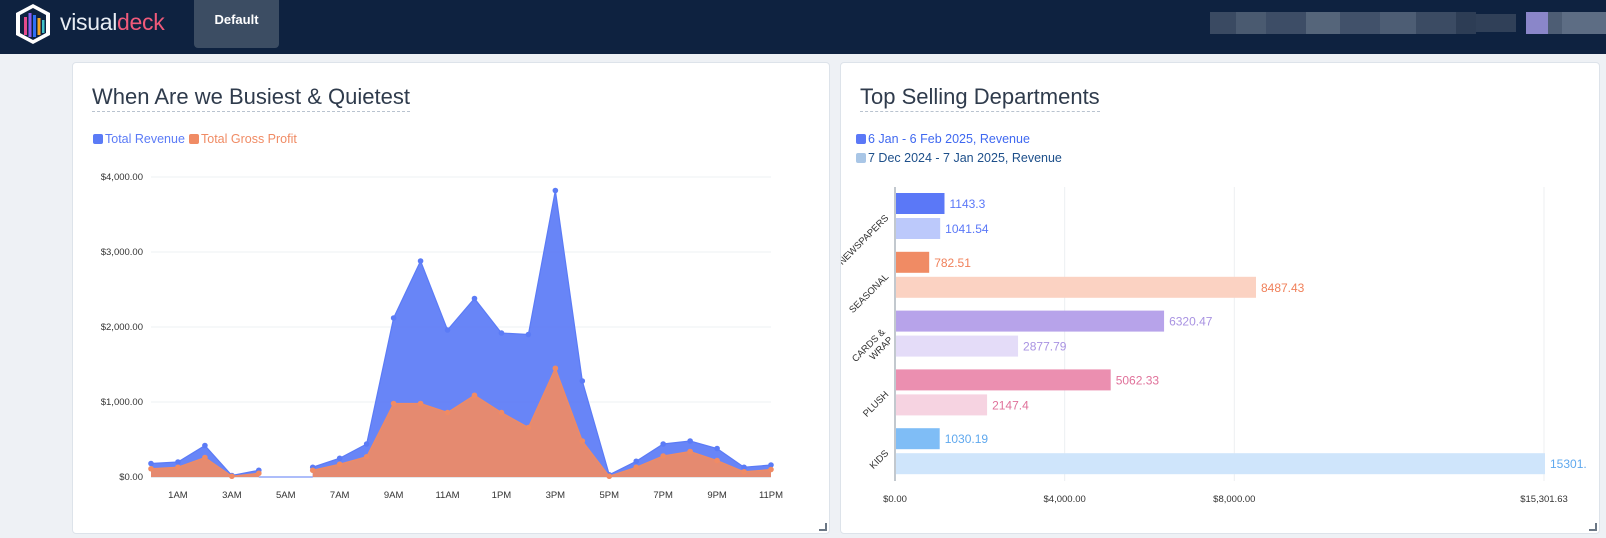 The height and width of the screenshot is (538, 1606). What do you see at coordinates (949, 139) in the screenshot?
I see `legend-label: 6 Jan - 6 Feb 2025, Revenue` at bounding box center [949, 139].